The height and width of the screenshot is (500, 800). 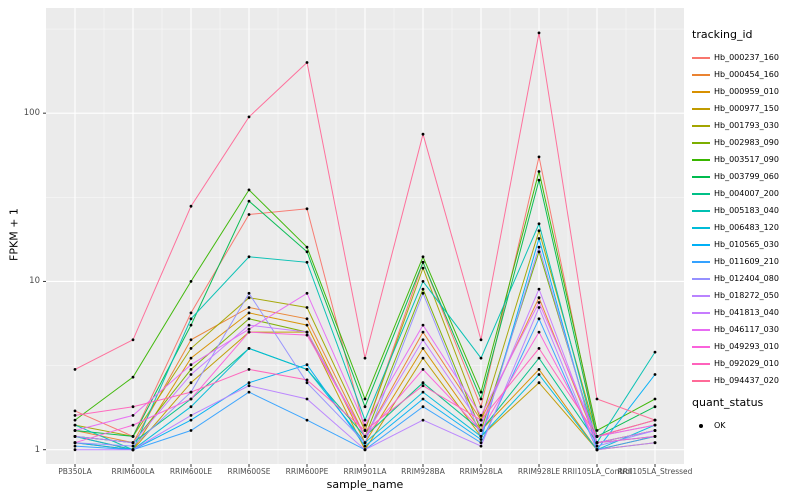 What do you see at coordinates (722, 34) in the screenshot?
I see `legend-title: tracking_id` at bounding box center [722, 34].